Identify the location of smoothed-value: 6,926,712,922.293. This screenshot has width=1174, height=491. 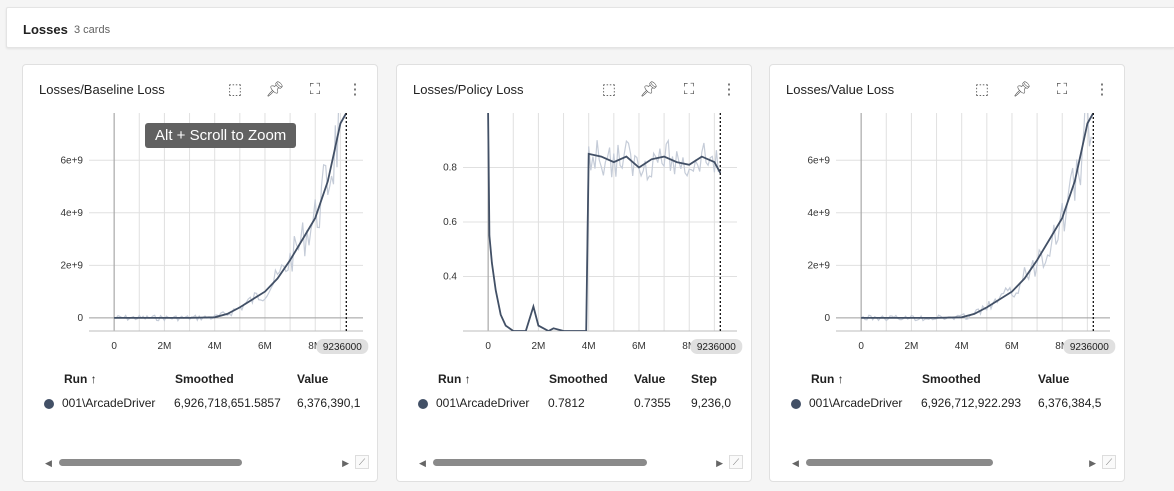
(971, 403).